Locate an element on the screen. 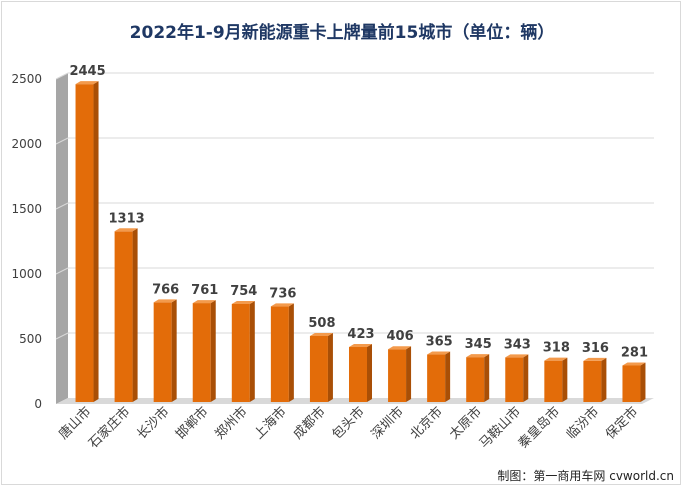  x-tick-label: 成都市 is located at coordinates (309, 423).